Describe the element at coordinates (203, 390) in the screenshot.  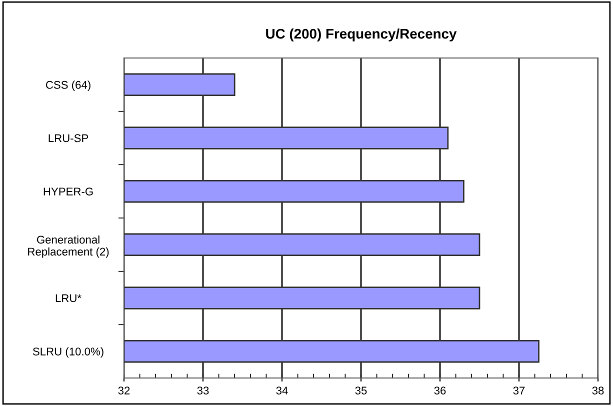
I see `x-tick-label: 33` at that location.